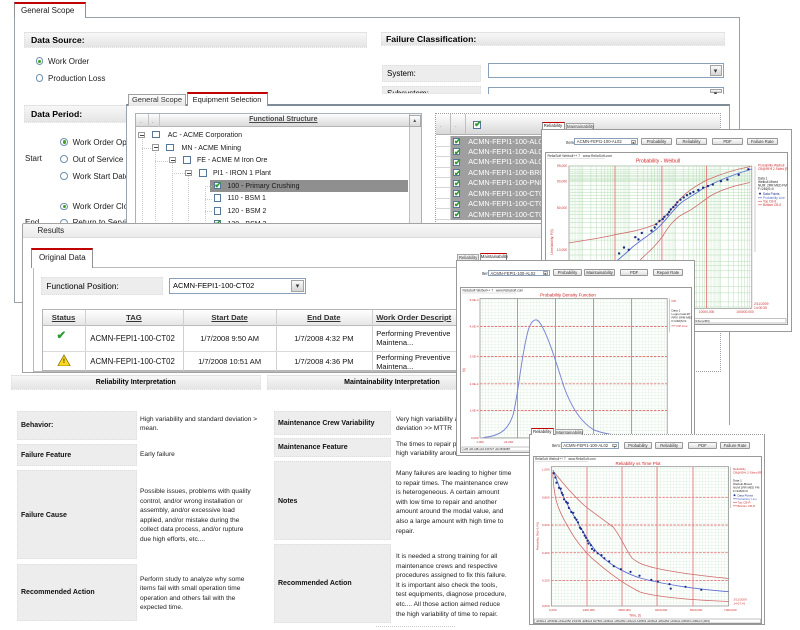 This screenshot has height=630, width=800. I want to click on svg-text: Top CB-R, so click(744, 503).